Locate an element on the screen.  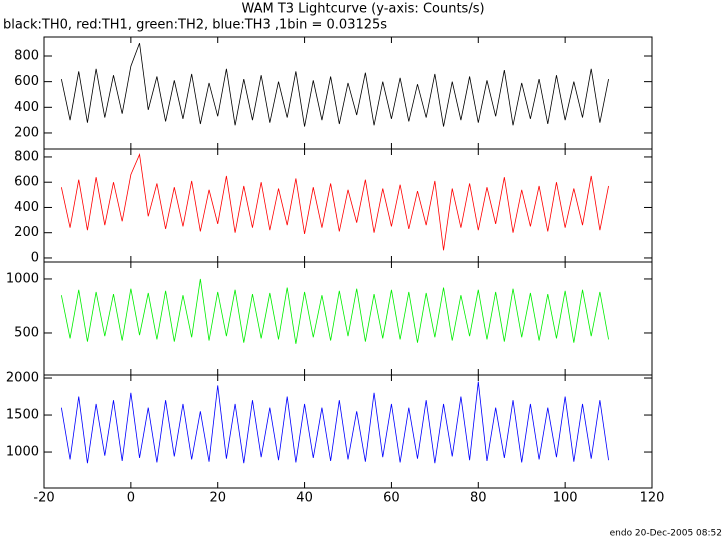
x-tick-label: 60 is located at coordinates (391, 498).